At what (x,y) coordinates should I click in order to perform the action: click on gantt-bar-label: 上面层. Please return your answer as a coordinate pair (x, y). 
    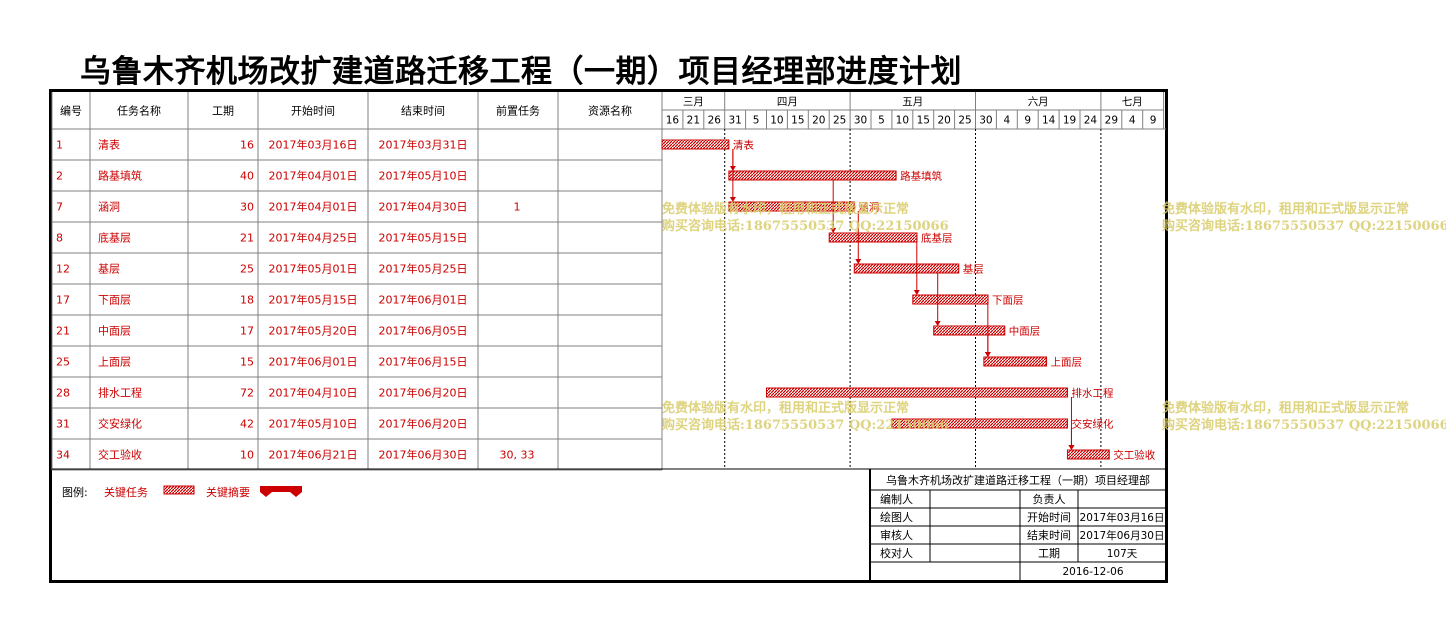
    Looking at the image, I should click on (1067, 363).